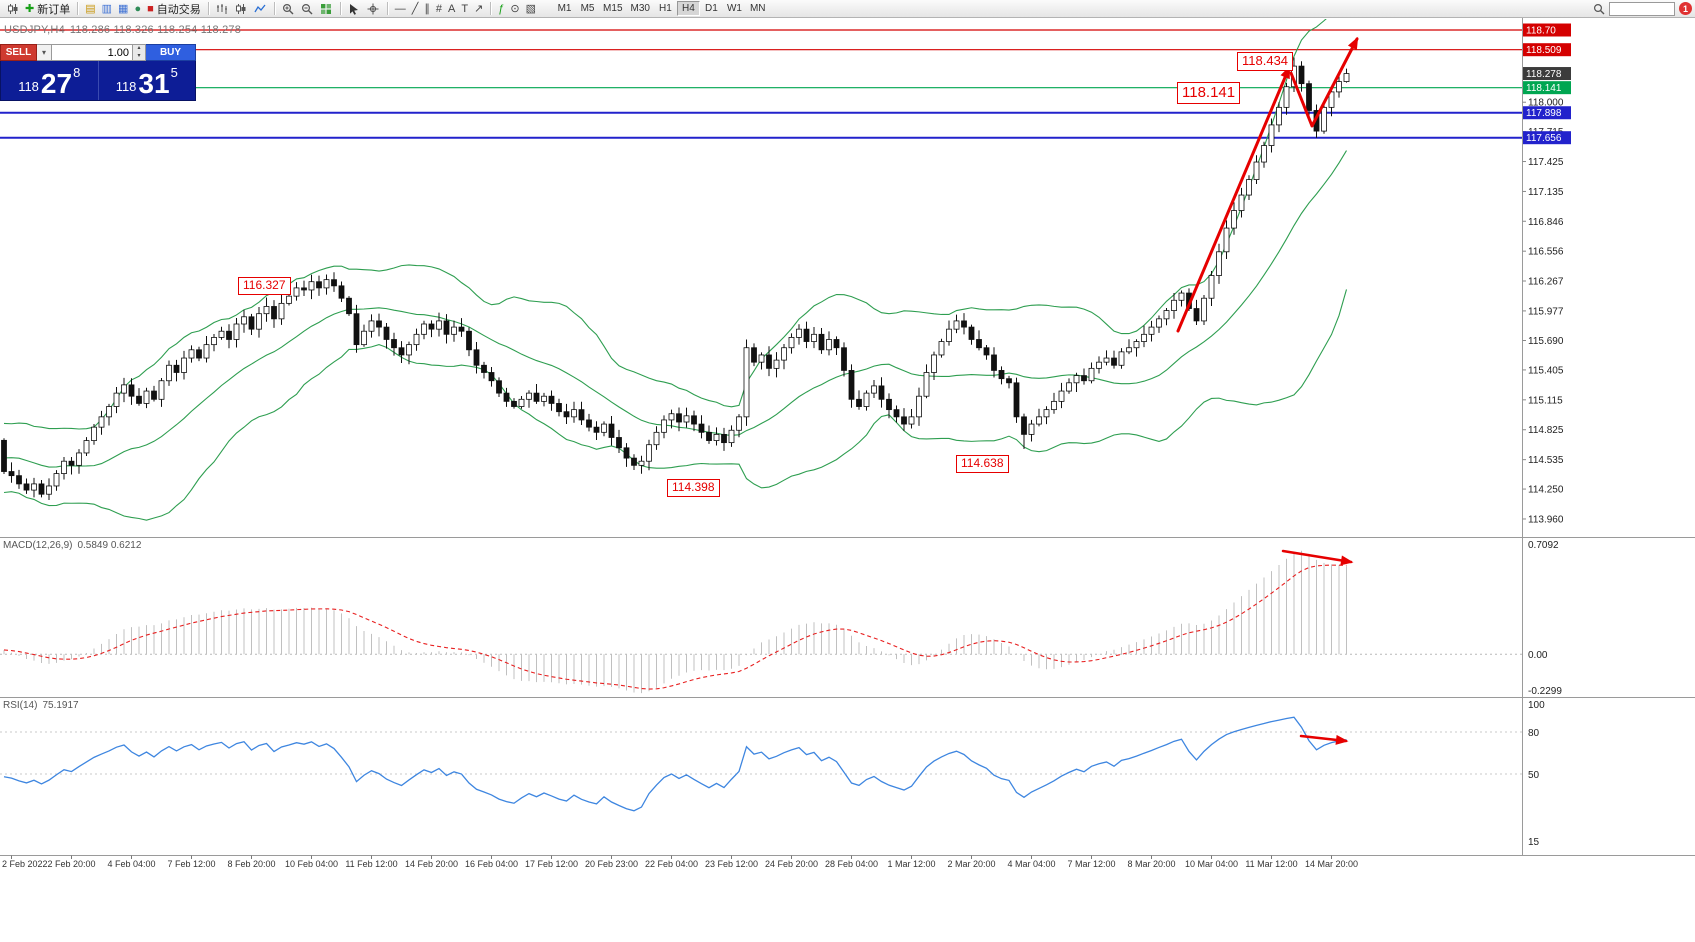 The image size is (1695, 942). Describe the element at coordinates (131, 864) in the screenshot. I see `svg-text: 4 Feb 04:00` at that location.